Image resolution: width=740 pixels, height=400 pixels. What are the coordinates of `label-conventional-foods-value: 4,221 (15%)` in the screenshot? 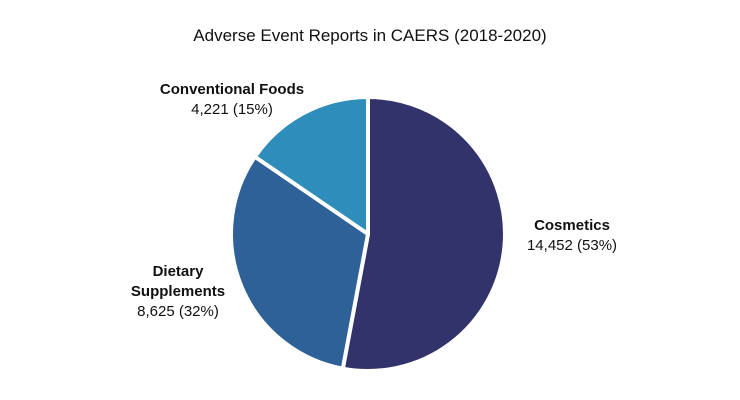 It's located at (232, 109).